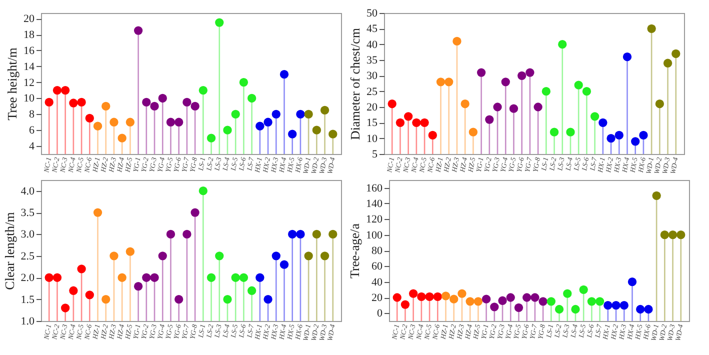 Image resolution: width=709 pixels, height=355 pixels. I want to click on y-axis-title: Tree height/m, so click(12, 84).